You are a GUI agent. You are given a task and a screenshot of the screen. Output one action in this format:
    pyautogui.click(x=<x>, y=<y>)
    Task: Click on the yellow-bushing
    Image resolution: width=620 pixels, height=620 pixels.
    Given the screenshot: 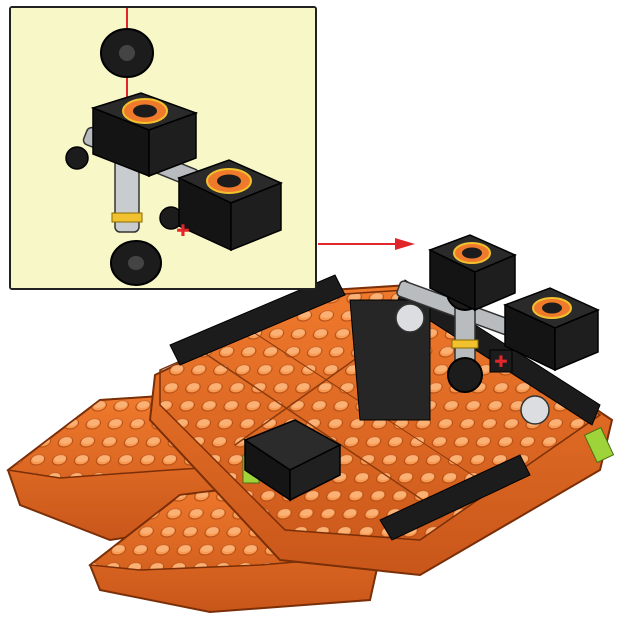 What is the action you would take?
    pyautogui.click(x=127, y=217)
    